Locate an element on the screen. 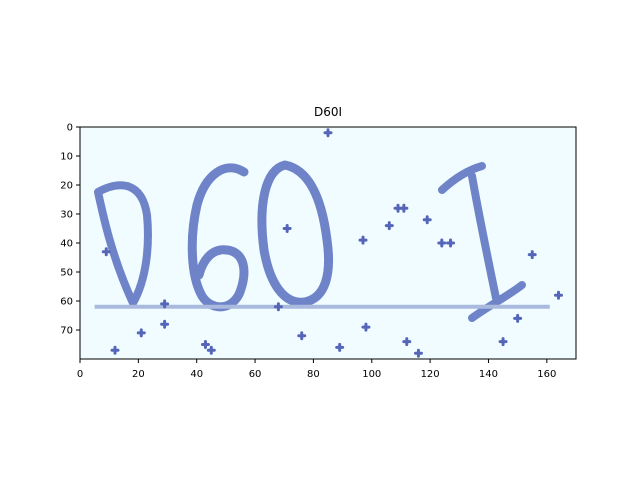 The height and width of the screenshot is (480, 640). x-tick-label: 160 is located at coordinates (546, 374).